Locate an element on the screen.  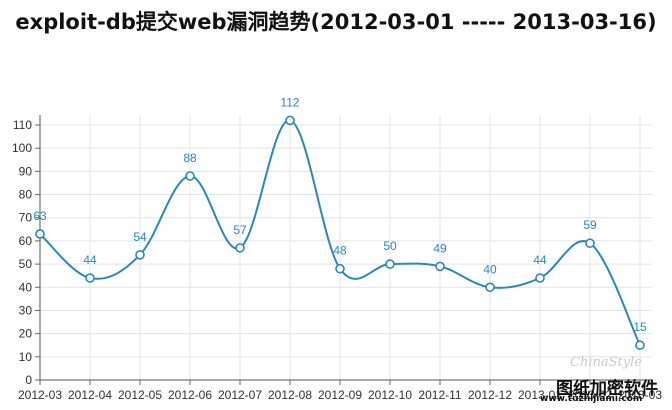
watermark-logo: ChinaStyle is located at coordinates (606, 362).